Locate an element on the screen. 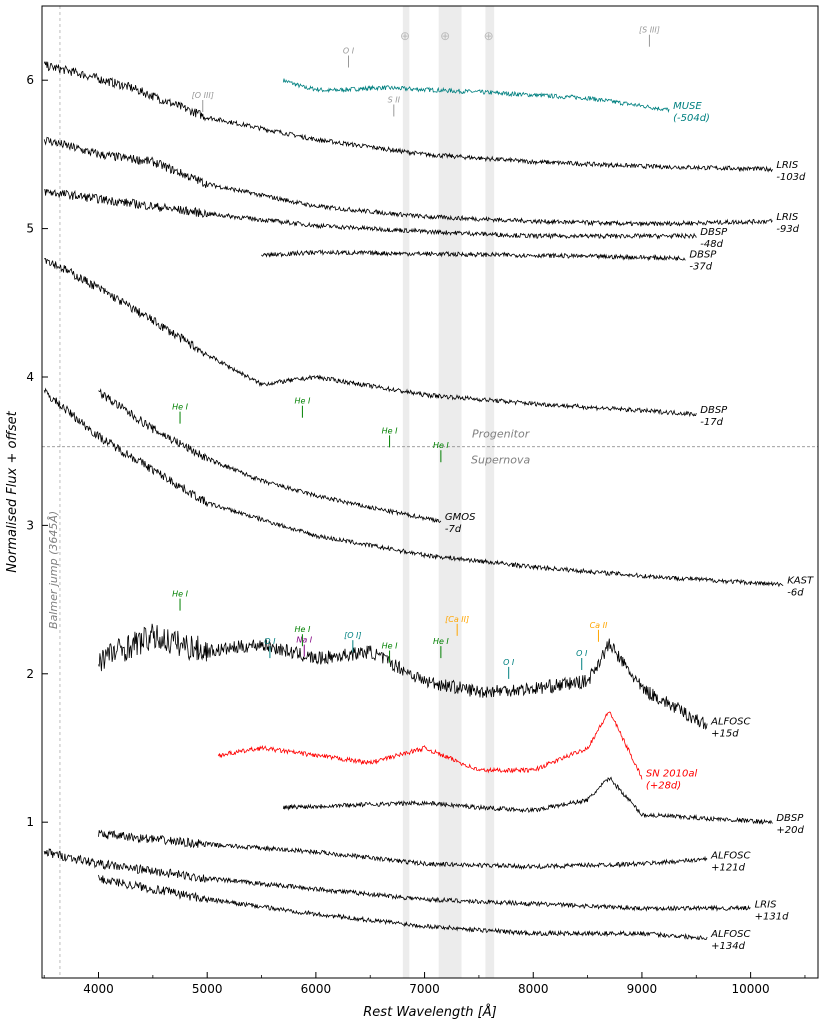 The height and width of the screenshot is (1028, 830). spectrum-label-name: KAST is located at coordinates (800, 581).